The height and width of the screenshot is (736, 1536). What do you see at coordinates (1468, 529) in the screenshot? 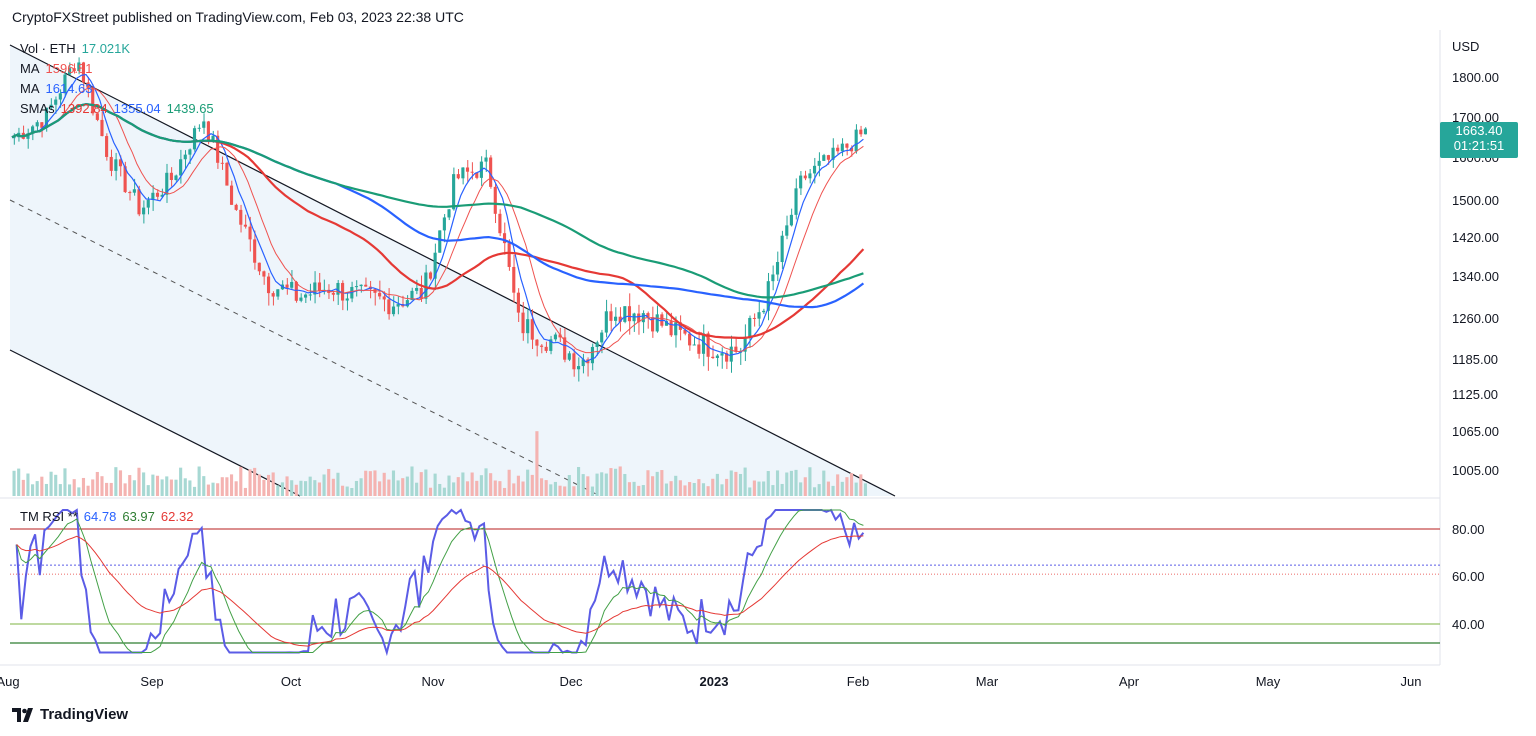
I see `rsi-tick-label: 80.00` at bounding box center [1468, 529].